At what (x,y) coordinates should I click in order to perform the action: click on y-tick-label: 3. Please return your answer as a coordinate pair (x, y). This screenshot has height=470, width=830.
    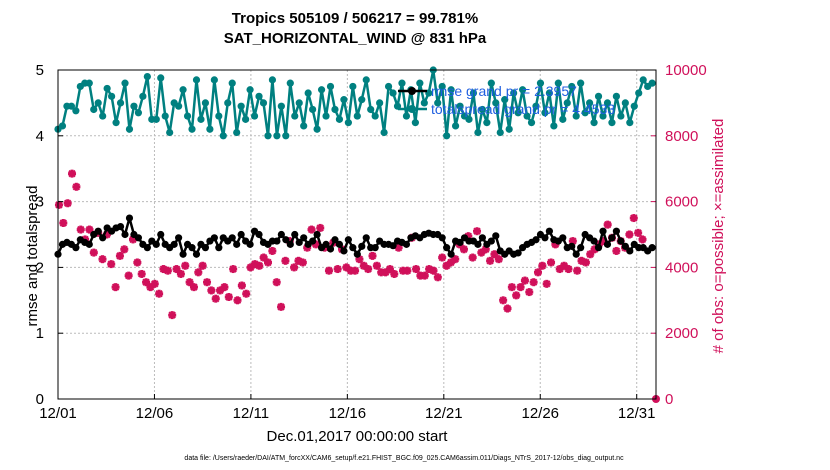
    Looking at the image, I should click on (40, 202).